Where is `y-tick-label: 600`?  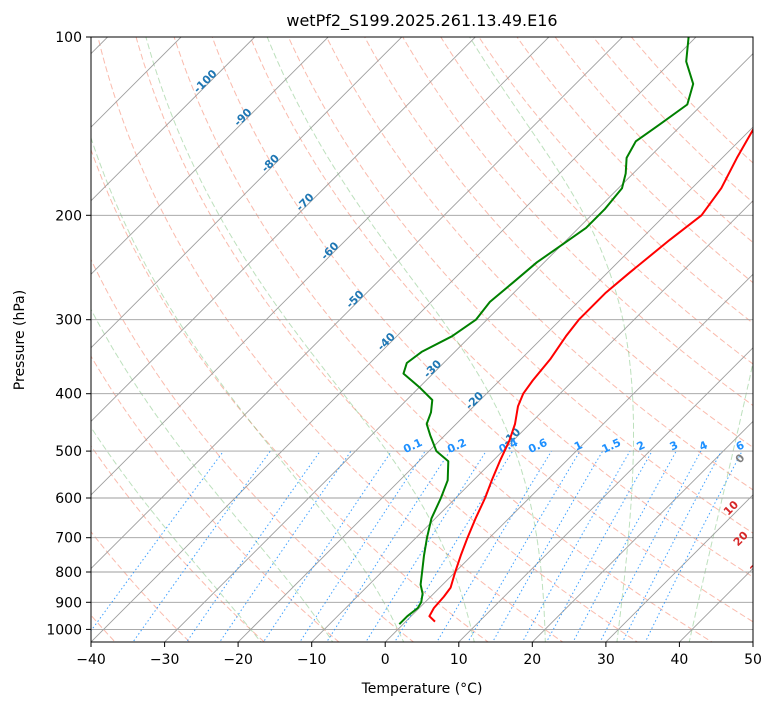
y-tick-label: 600 is located at coordinates (68, 499).